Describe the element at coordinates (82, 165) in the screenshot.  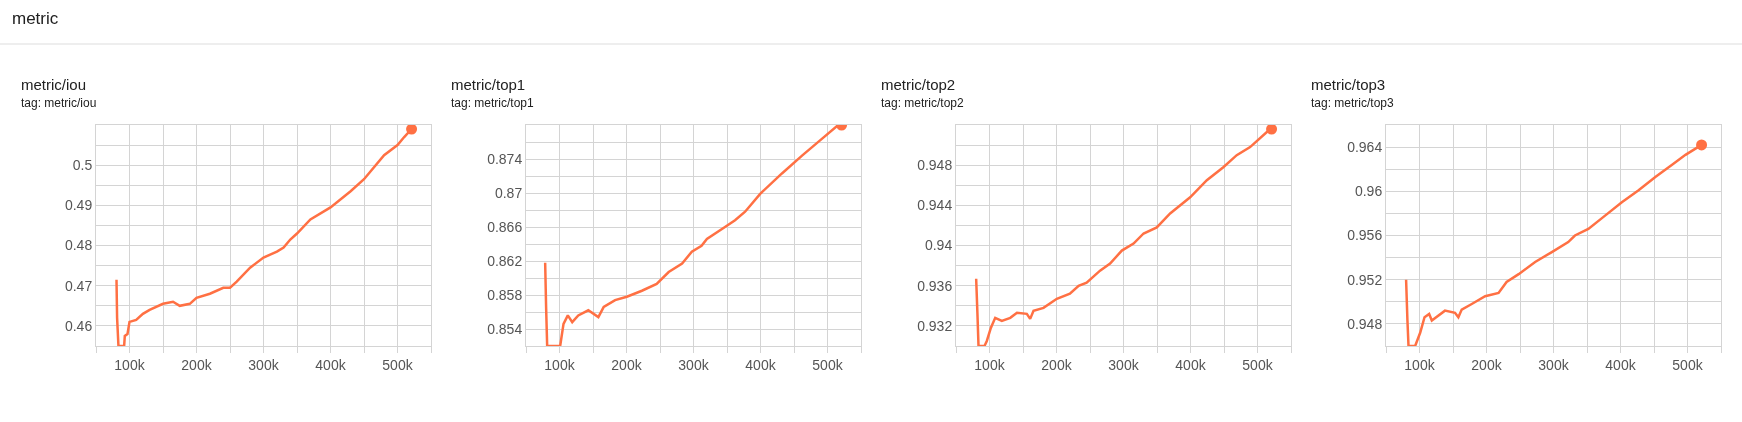
I see `y-tick-label: 0.5` at that location.